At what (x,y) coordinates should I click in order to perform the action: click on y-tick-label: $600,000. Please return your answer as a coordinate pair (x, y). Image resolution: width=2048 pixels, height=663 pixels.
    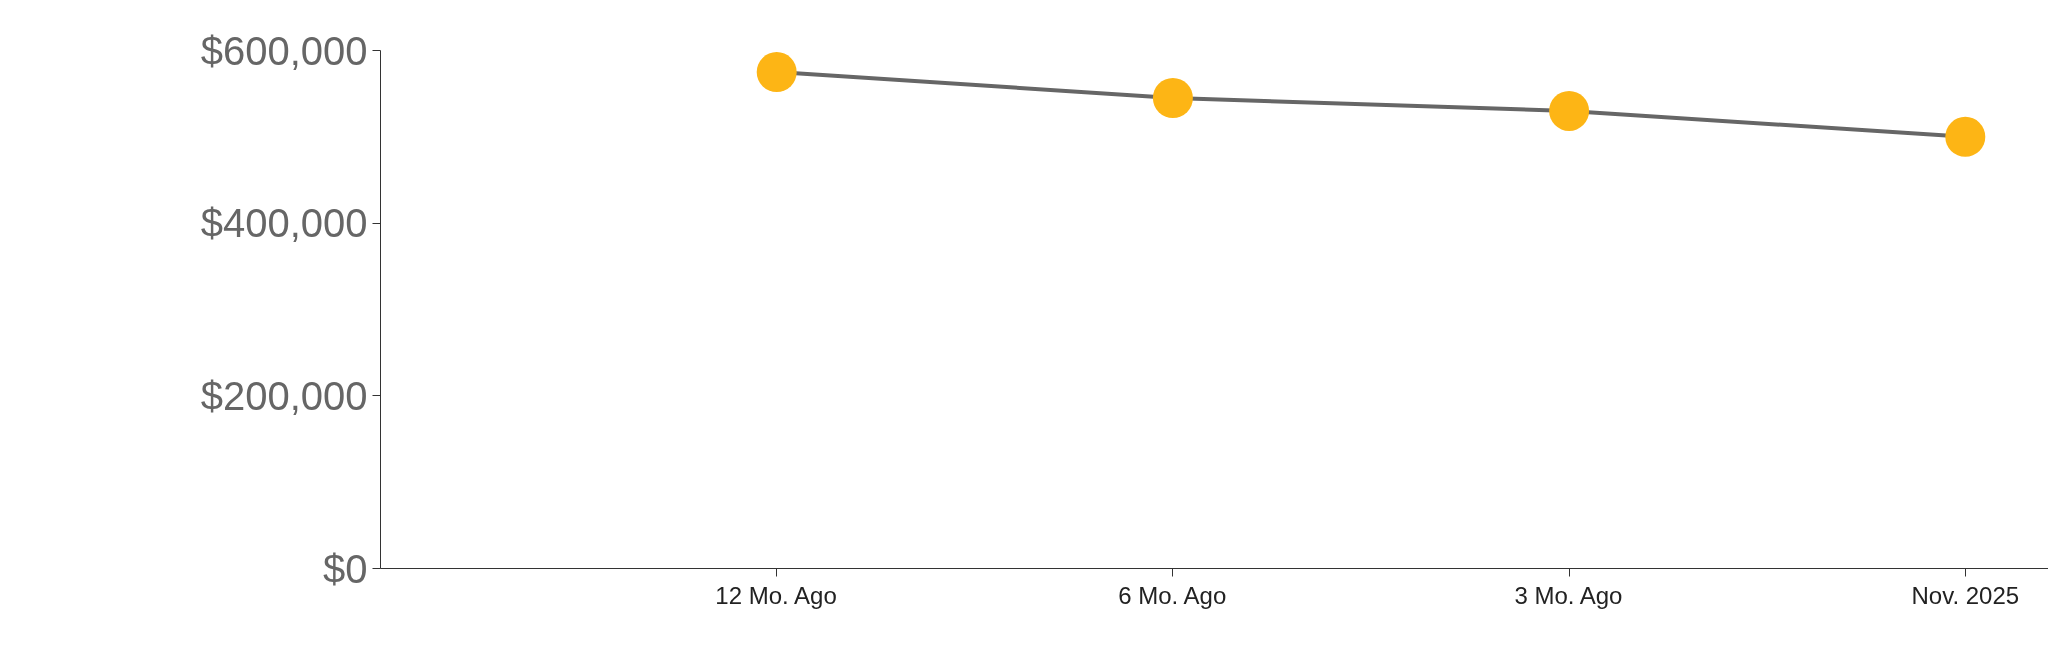
    Looking at the image, I should click on (284, 50).